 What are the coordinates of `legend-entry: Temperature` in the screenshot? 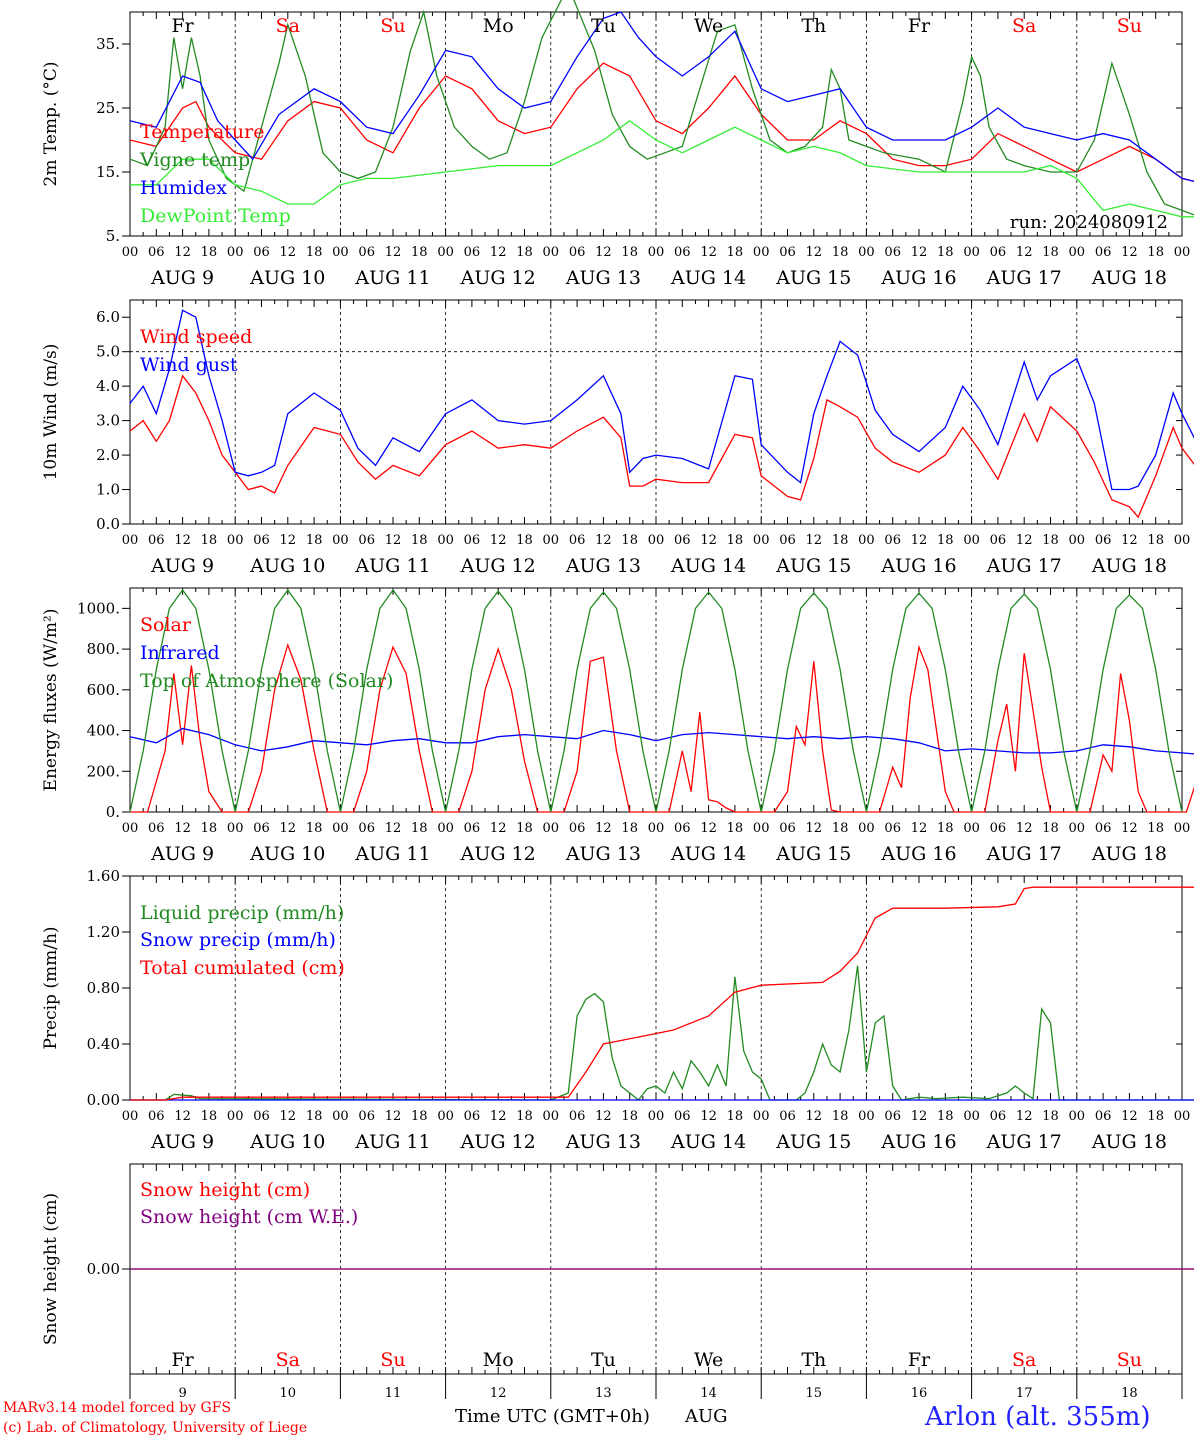 It's located at (202, 132).